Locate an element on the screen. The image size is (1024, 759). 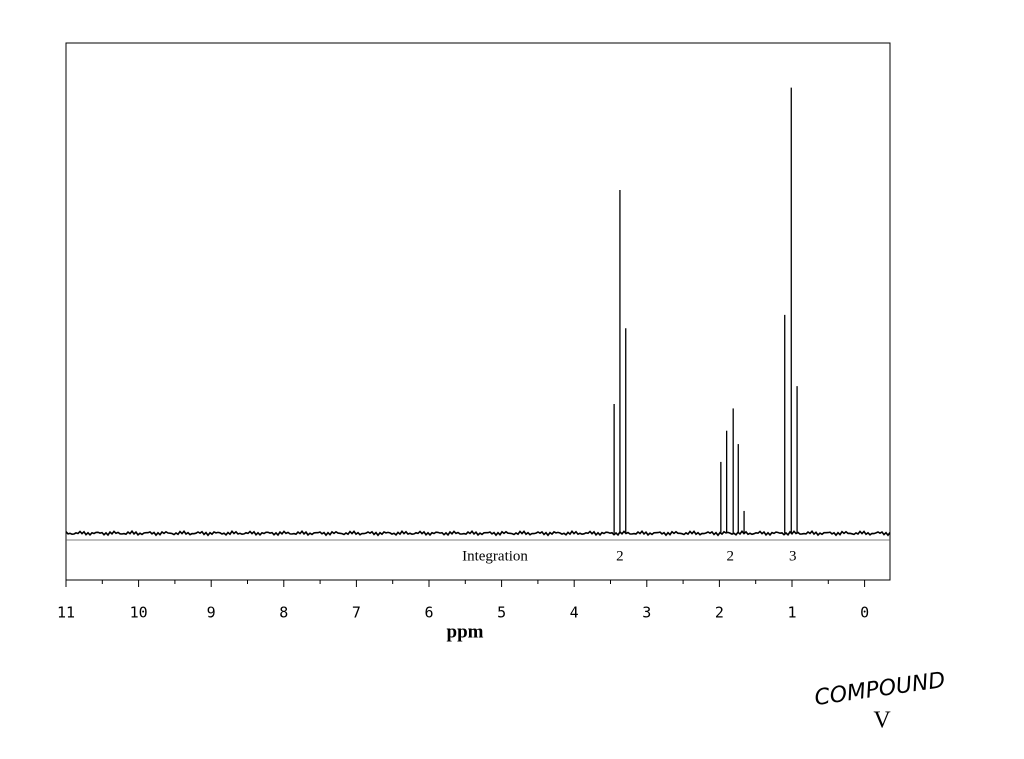
baseline-noise is located at coordinates (478, 533).